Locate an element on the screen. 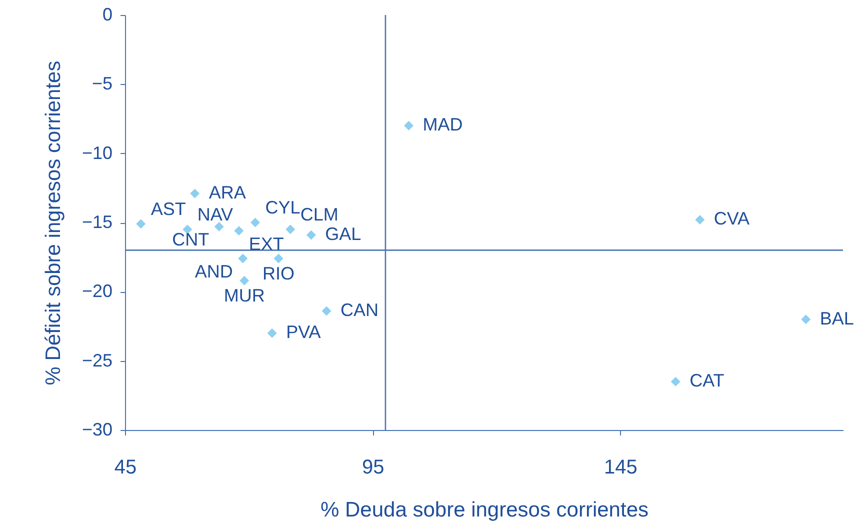 This screenshot has height=530, width=864. series-label: EXT is located at coordinates (266, 244).